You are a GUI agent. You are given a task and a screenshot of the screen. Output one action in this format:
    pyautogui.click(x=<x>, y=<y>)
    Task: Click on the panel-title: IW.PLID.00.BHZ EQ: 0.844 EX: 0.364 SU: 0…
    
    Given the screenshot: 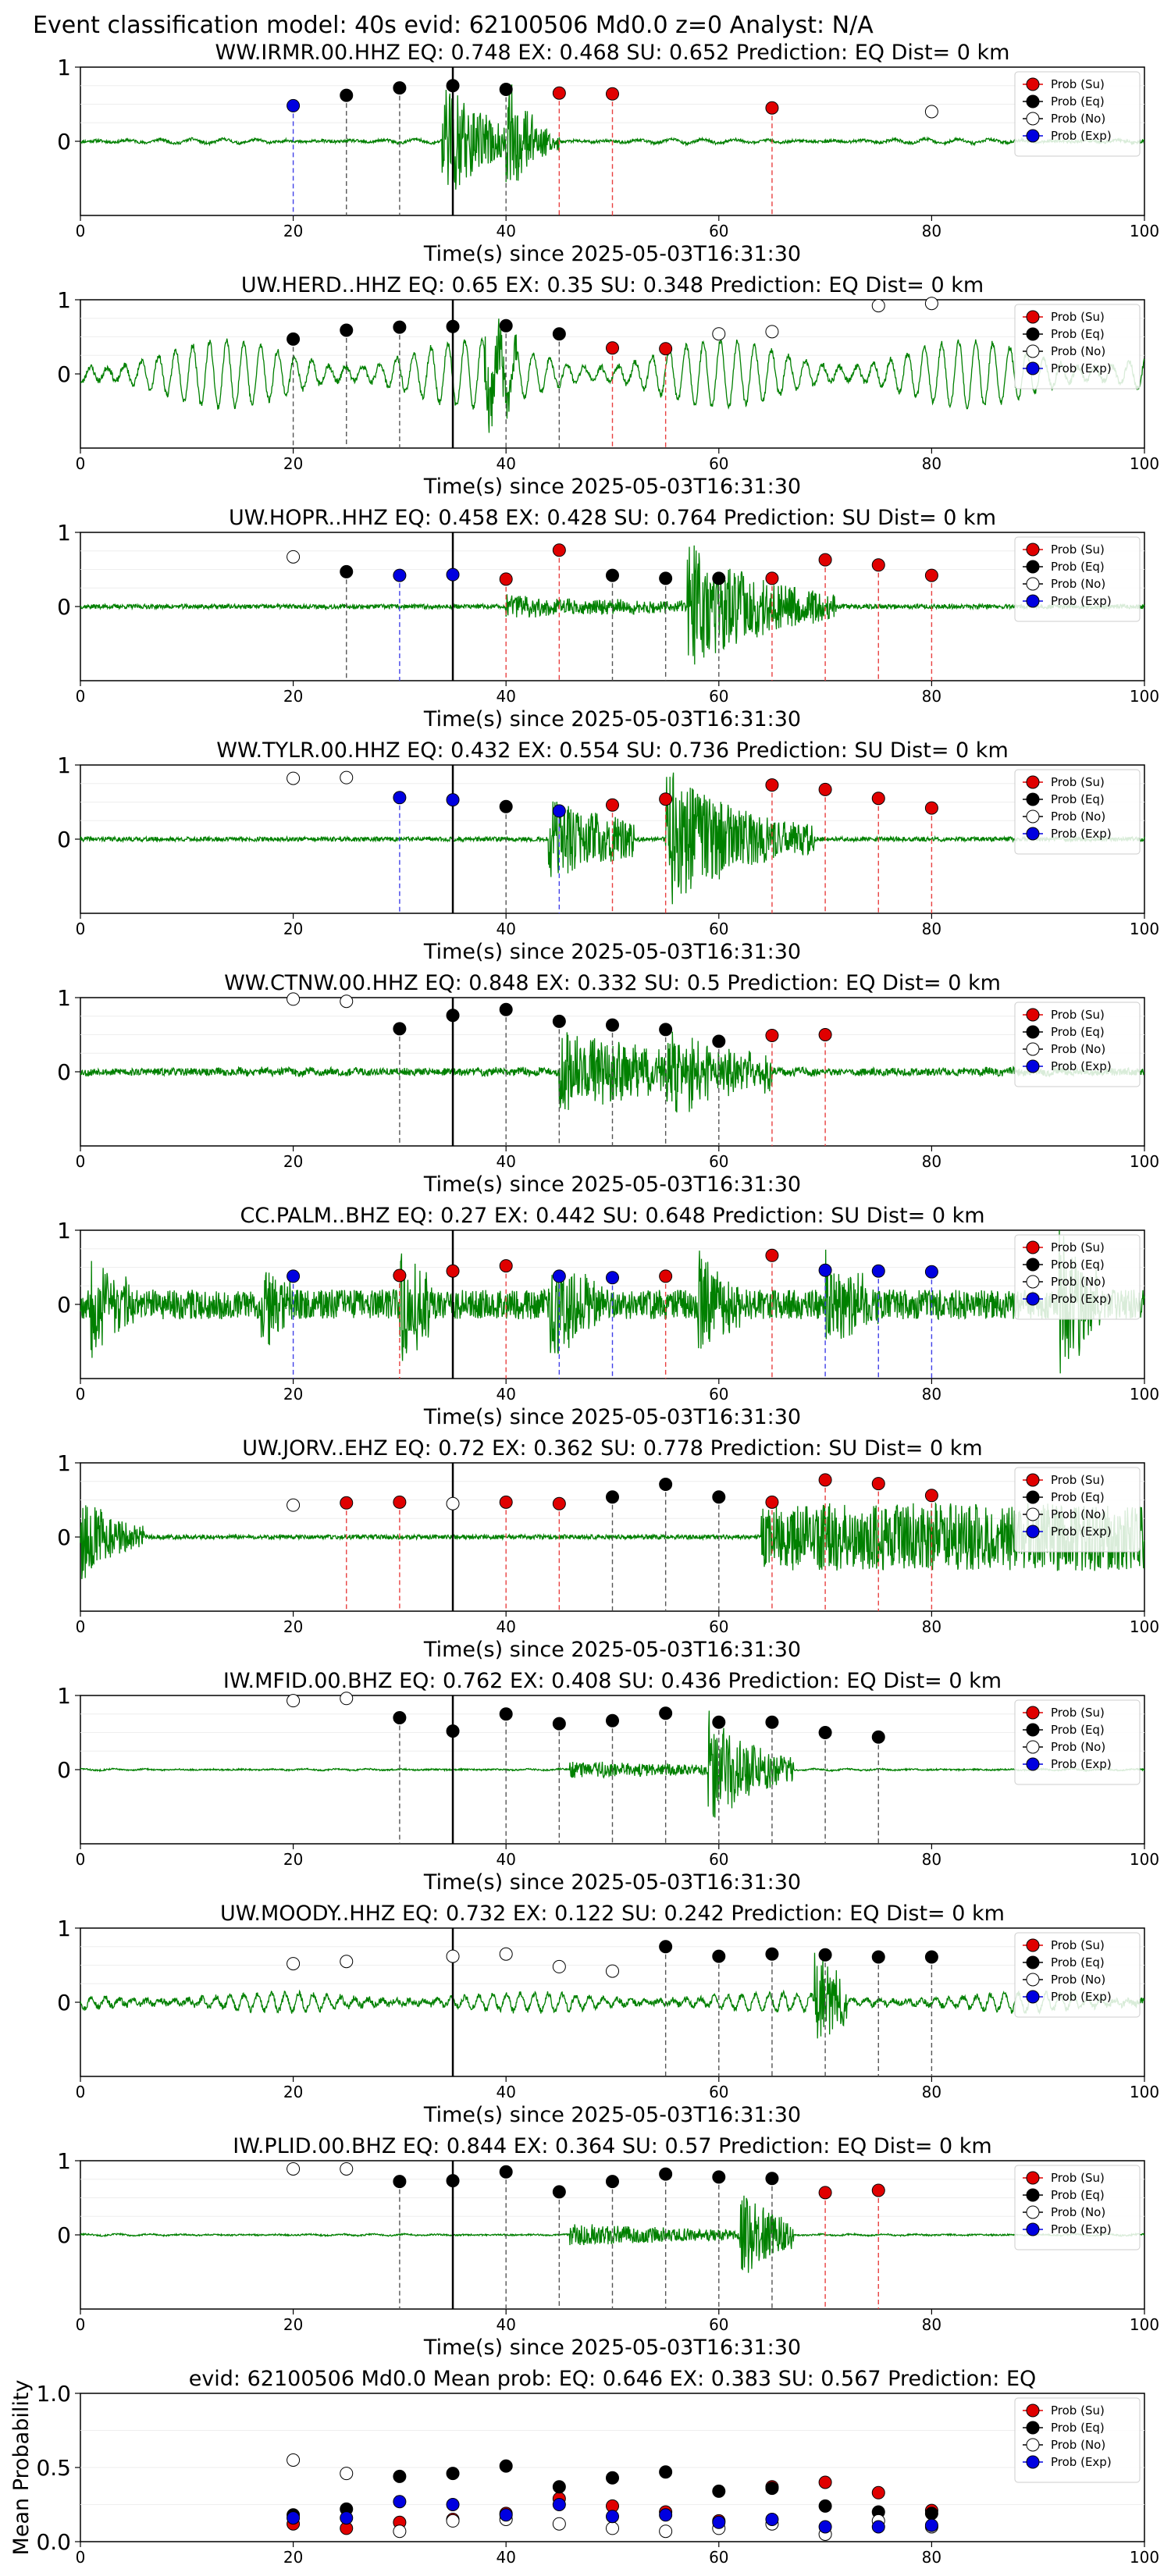 What is the action you would take?
    pyautogui.click(x=612, y=2146)
    